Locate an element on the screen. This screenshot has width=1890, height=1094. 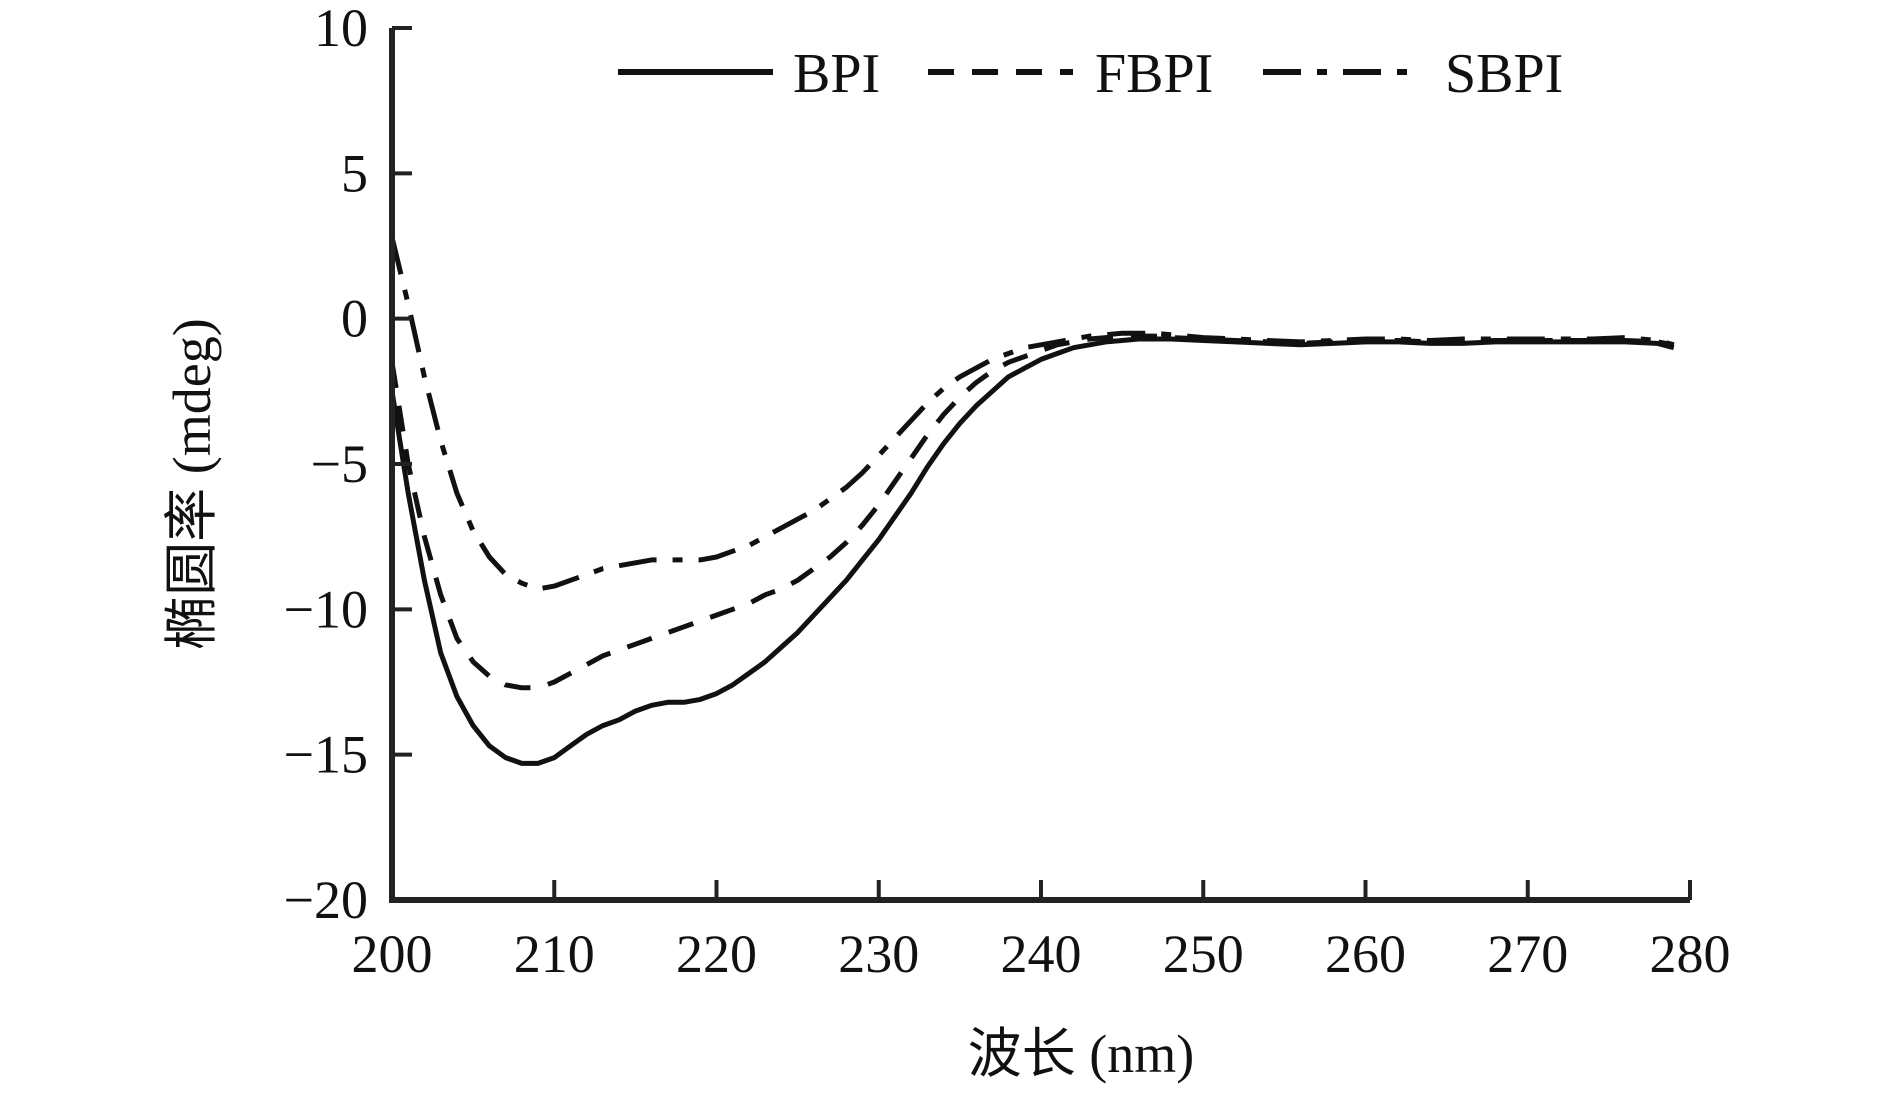
x-axis-title: 波长 (nm) is located at coordinates (1081, 1054).